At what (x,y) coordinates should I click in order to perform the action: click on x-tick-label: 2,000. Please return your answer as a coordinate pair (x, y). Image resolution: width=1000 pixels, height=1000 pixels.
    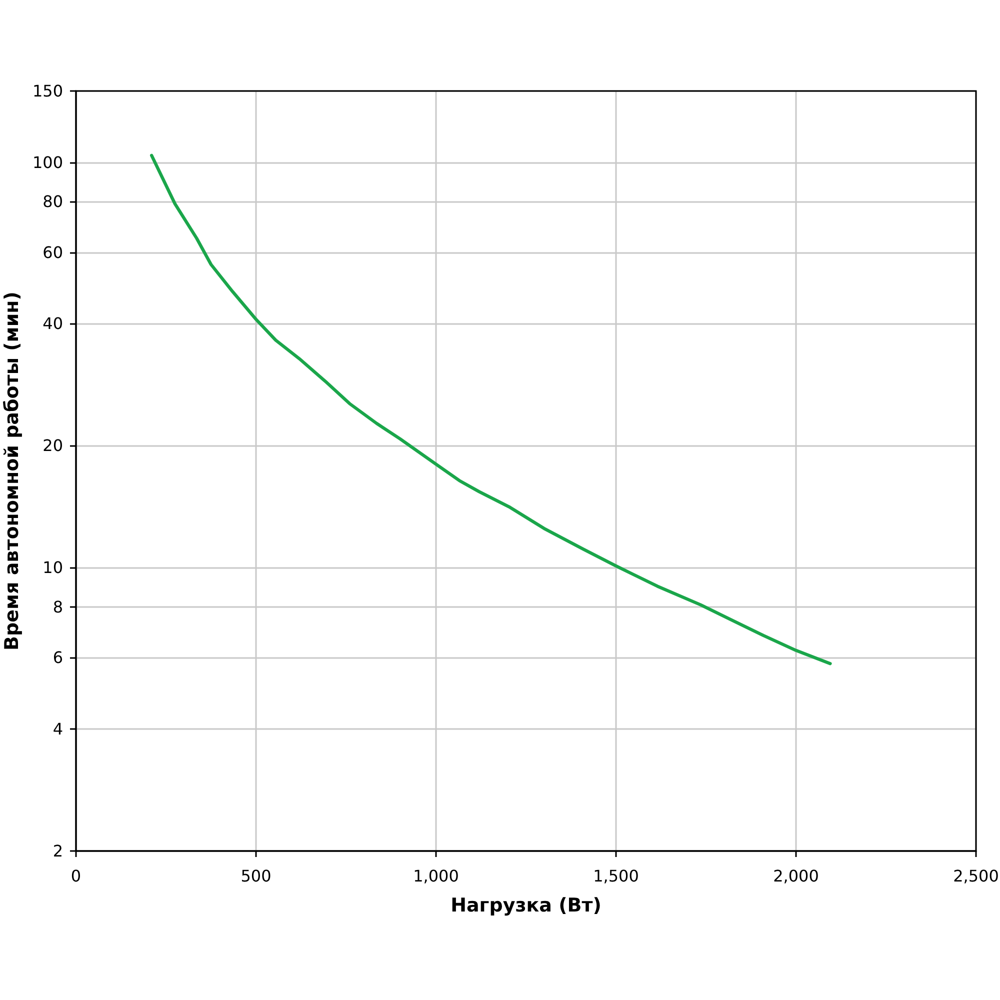
    Looking at the image, I should click on (796, 876).